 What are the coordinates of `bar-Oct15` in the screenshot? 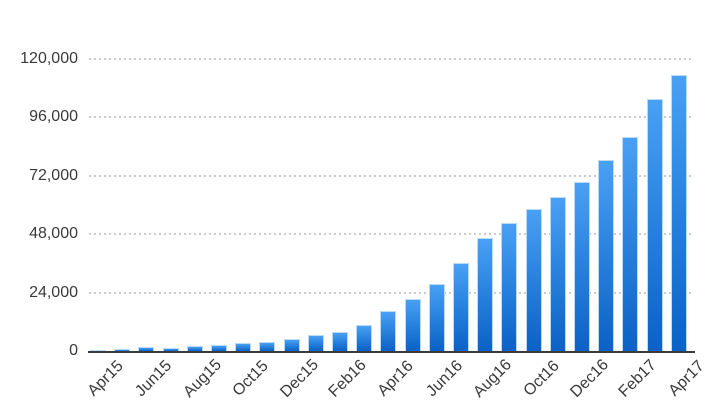 It's located at (243, 347).